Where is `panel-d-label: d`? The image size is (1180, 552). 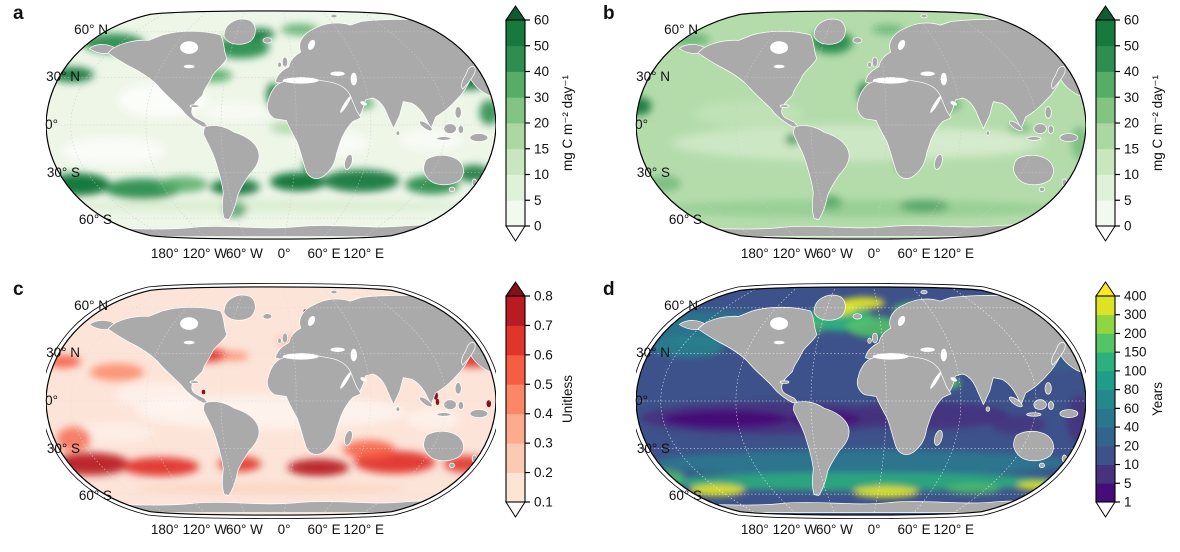
panel-d-label: d is located at coordinates (609, 289).